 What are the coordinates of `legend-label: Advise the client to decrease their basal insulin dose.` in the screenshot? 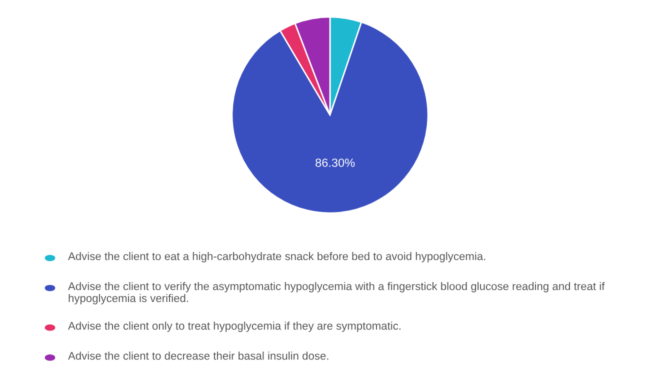 It's located at (198, 356).